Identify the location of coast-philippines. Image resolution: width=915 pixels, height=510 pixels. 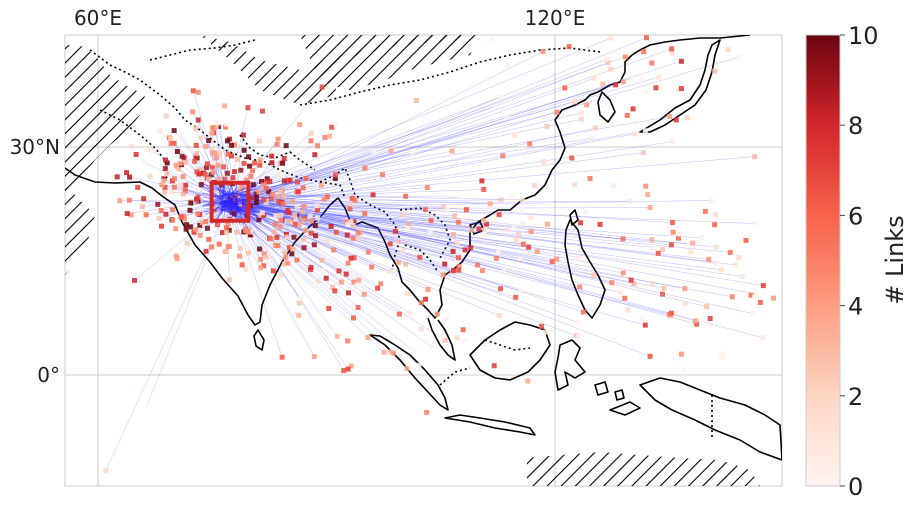
(585, 269).